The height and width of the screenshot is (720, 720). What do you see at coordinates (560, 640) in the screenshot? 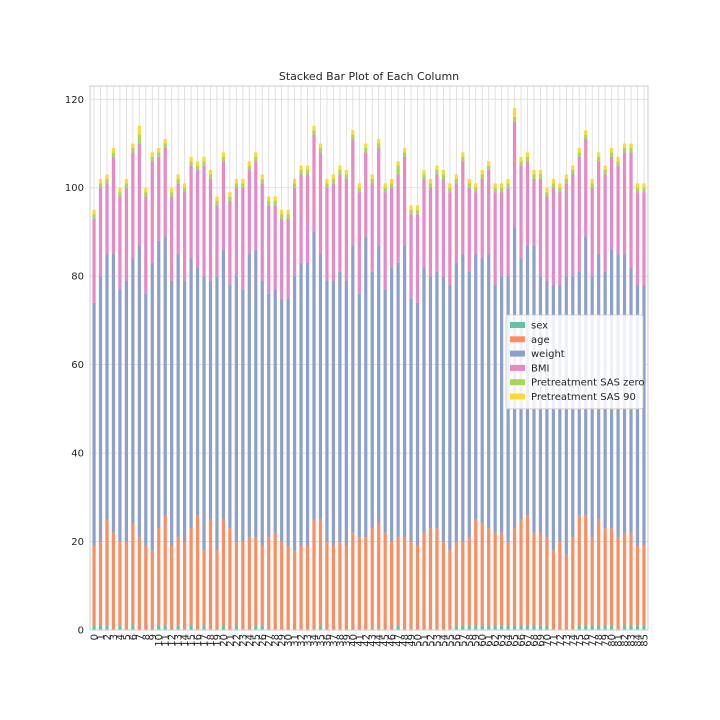
I see `x-tick-label: 72` at bounding box center [560, 640].